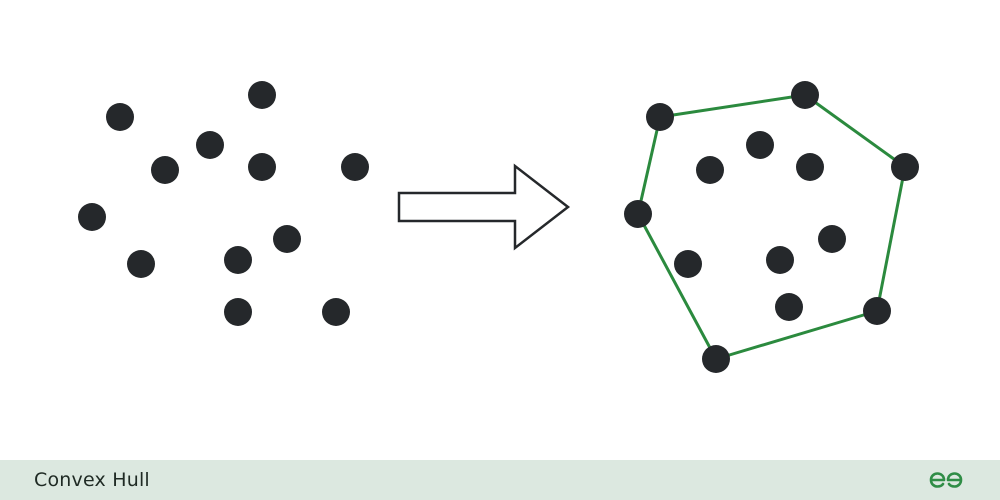 This screenshot has height=500, width=1000. Describe the element at coordinates (92, 480) in the screenshot. I see `diagram-title: Convex Hull` at that location.